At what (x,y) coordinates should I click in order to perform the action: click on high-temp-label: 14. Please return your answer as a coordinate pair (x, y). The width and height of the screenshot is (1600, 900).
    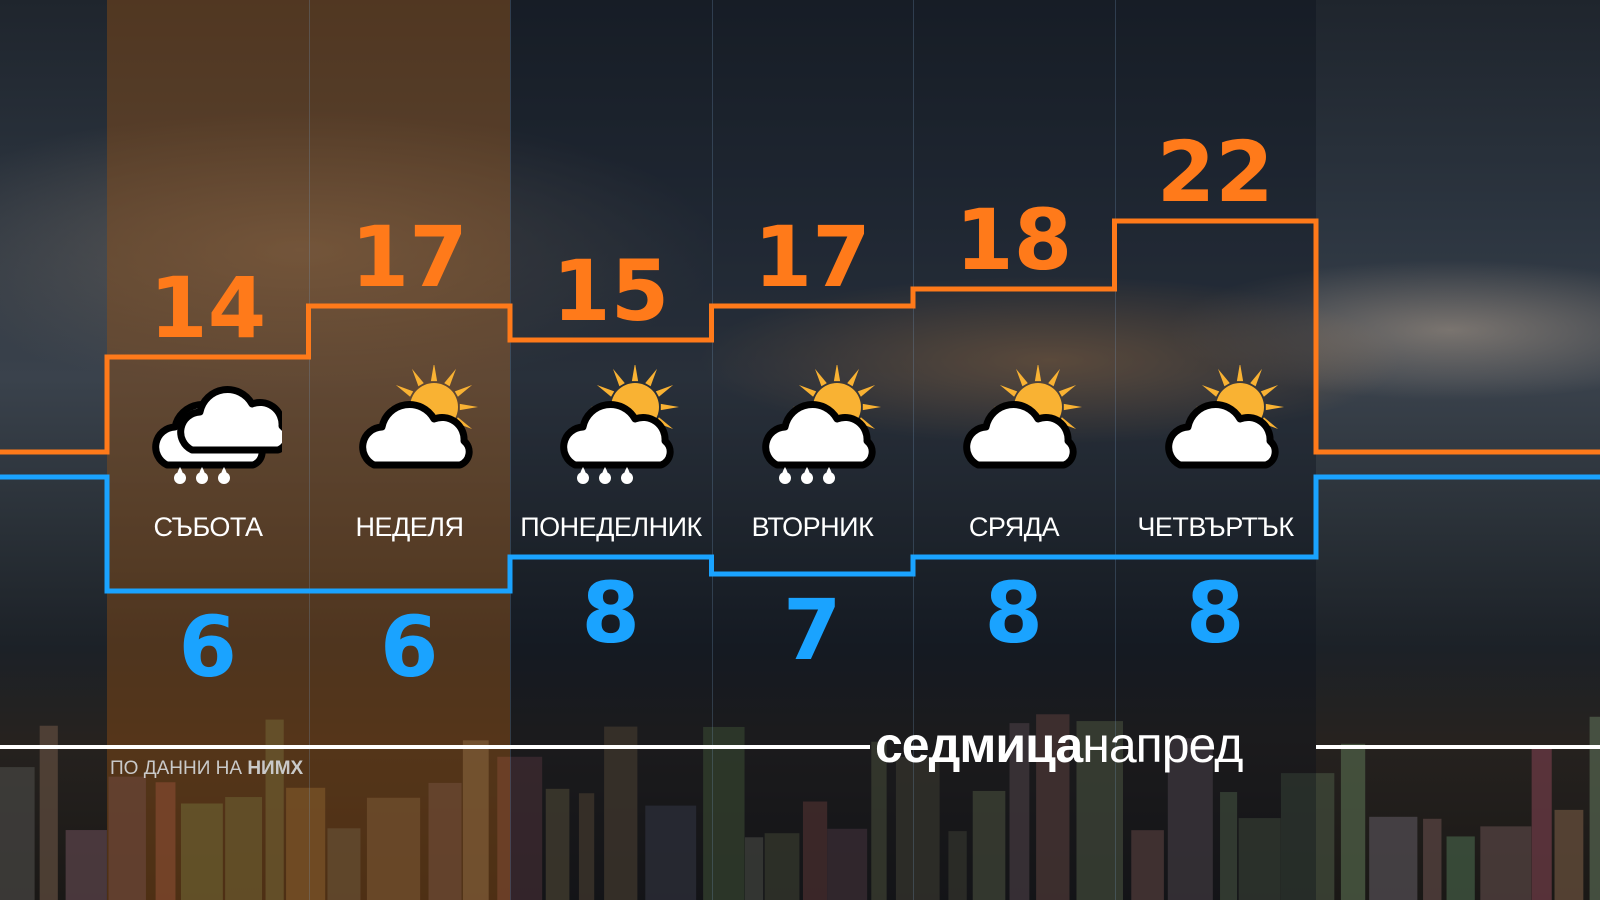
    Looking at the image, I should click on (207, 308).